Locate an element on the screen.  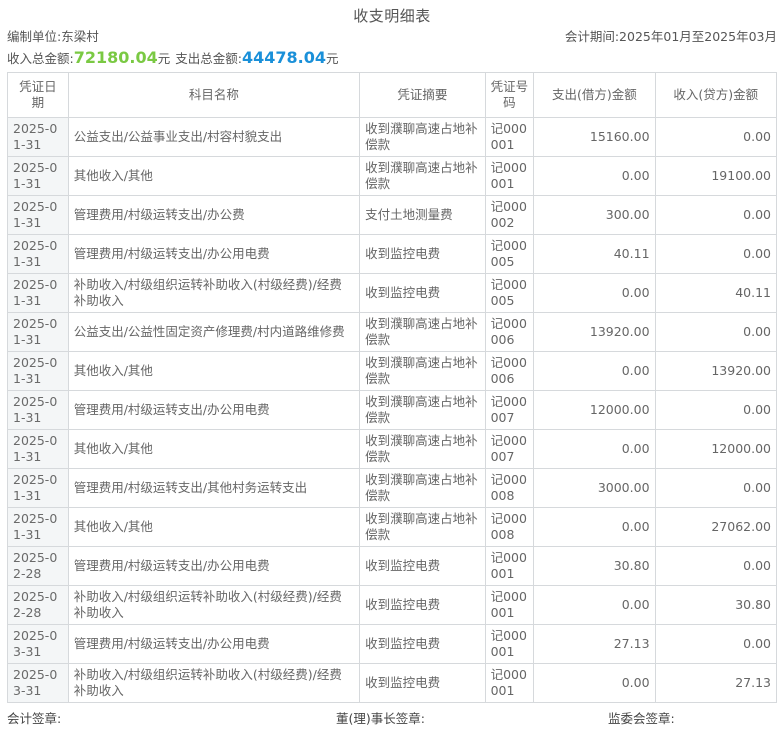
cell-subject-name: 管理费用/村级运转支出/其他村务运转支出 is located at coordinates (214, 488).